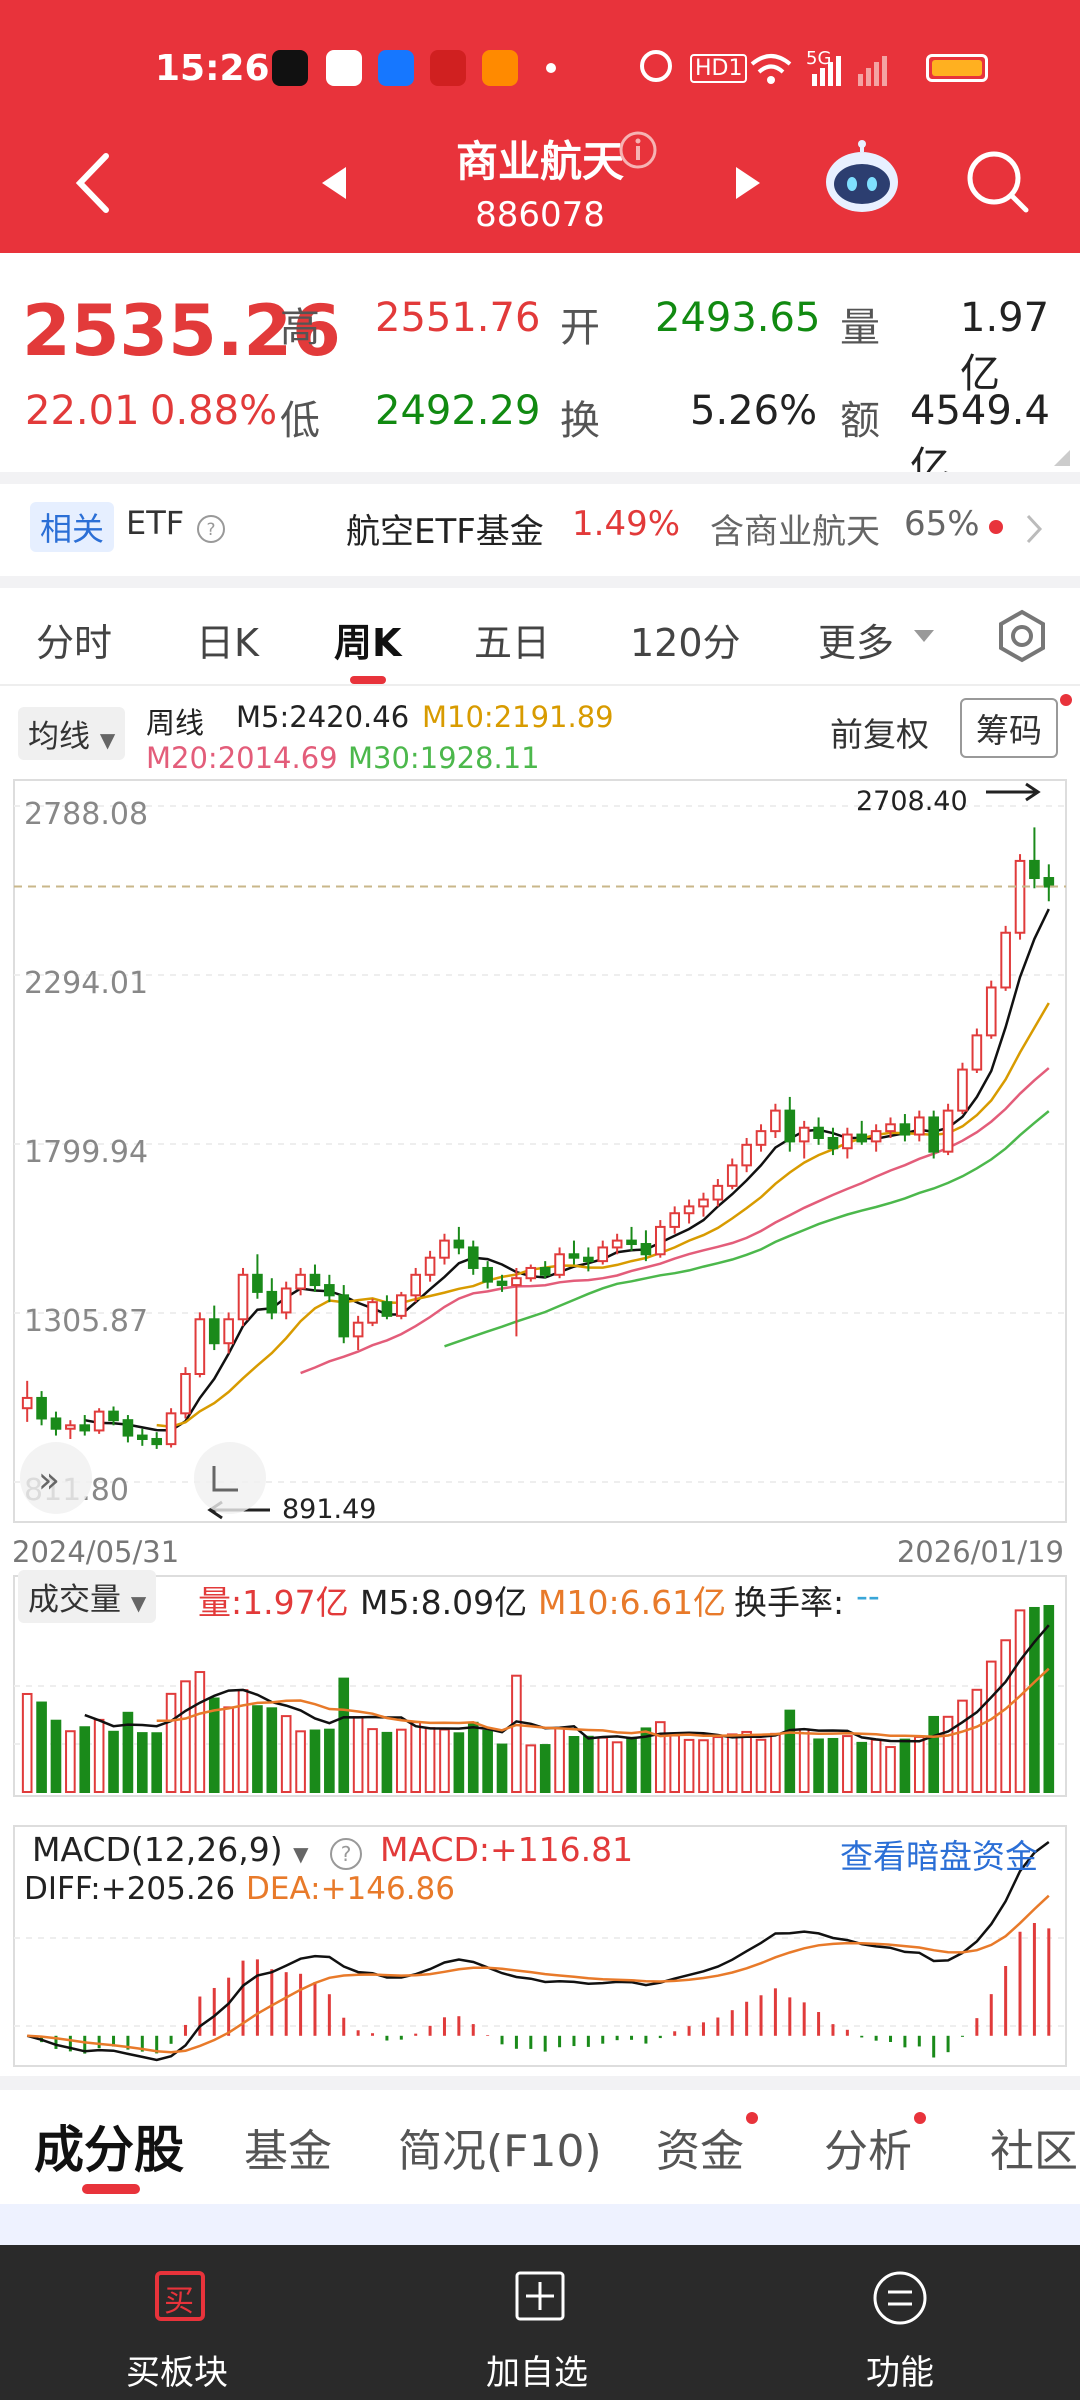 Image resolution: width=1080 pixels, height=2400 pixels. What do you see at coordinates (540, 526) in the screenshot?
I see `related-etf-row: 相关 ETF ? 航空ETF基金 1.49% 含商业航天 65%` at bounding box center [540, 526].